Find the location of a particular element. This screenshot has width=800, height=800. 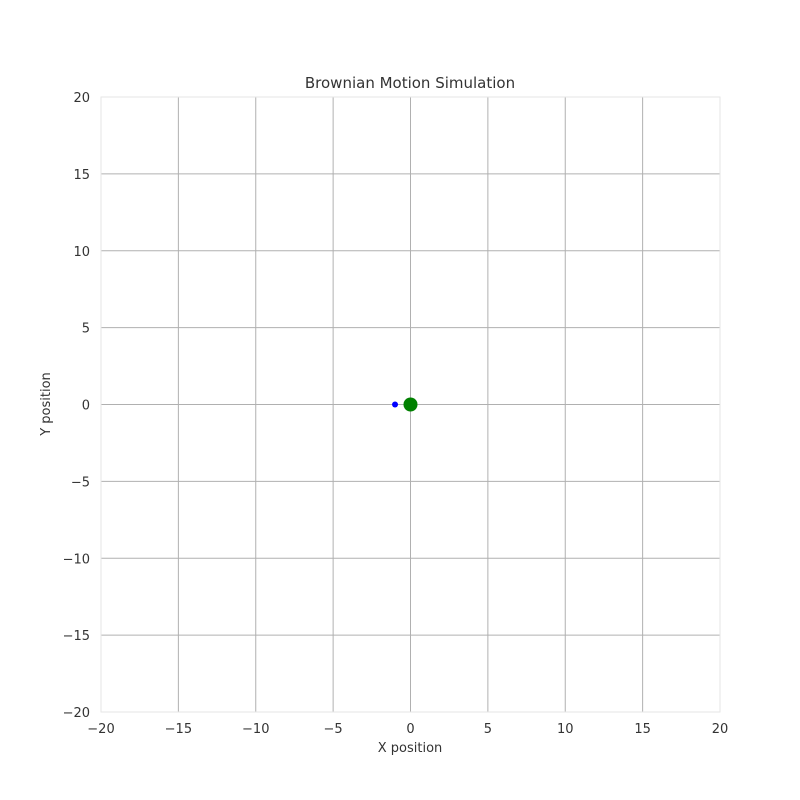

x-tick-labels: −20 −15 −10 −5 0 5 10 15 20 is located at coordinates (407, 729).